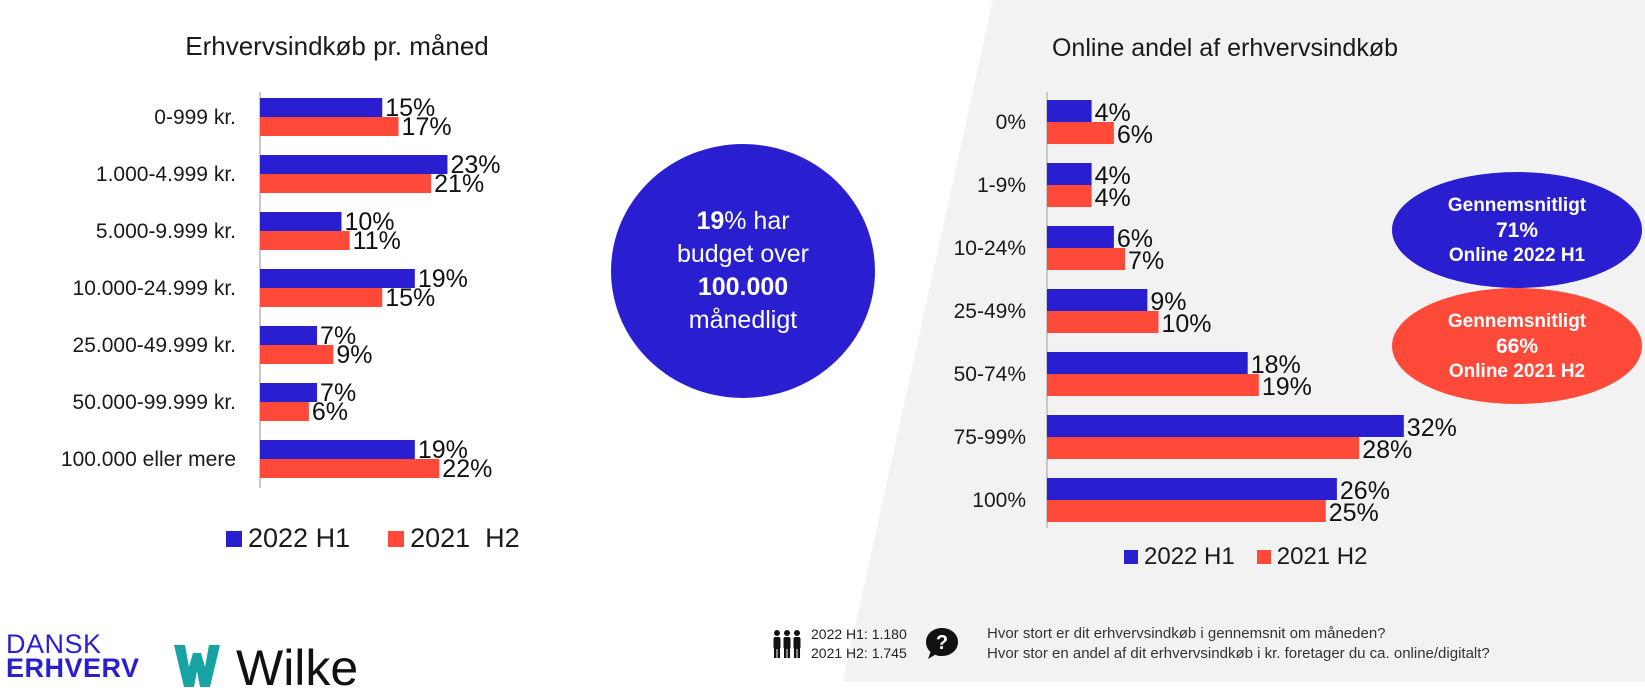  Describe the element at coordinates (154, 288) in the screenshot. I see `category-label: 10.000-24.999 kr.` at that location.